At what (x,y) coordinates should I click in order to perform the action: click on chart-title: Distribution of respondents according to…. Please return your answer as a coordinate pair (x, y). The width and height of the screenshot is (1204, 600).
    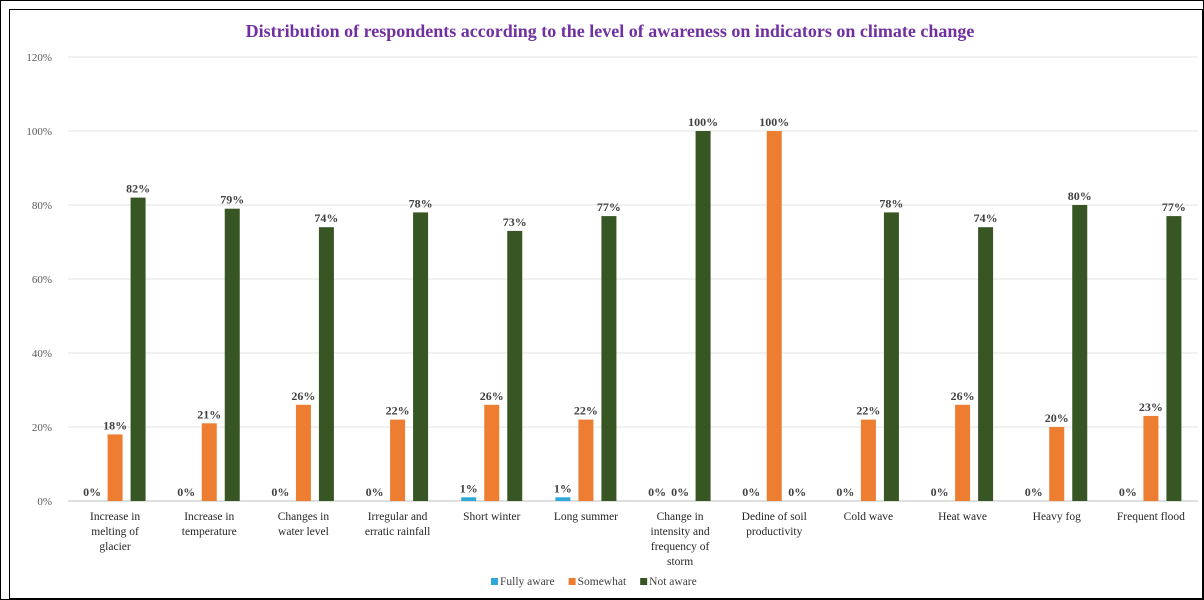
    Looking at the image, I should click on (610, 31).